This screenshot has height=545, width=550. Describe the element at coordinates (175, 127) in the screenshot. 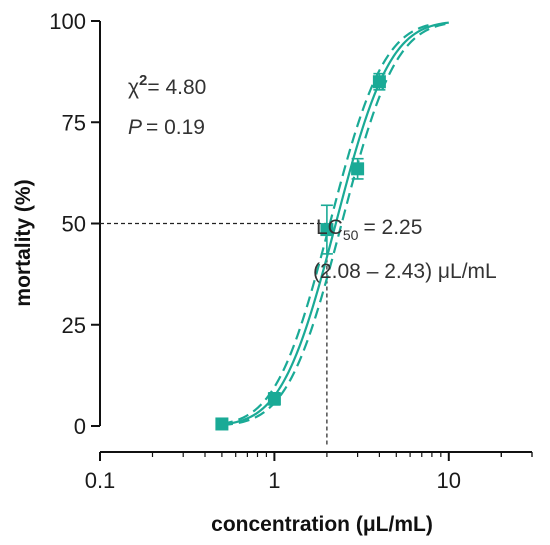

I see `p-value: = 0.19` at that location.